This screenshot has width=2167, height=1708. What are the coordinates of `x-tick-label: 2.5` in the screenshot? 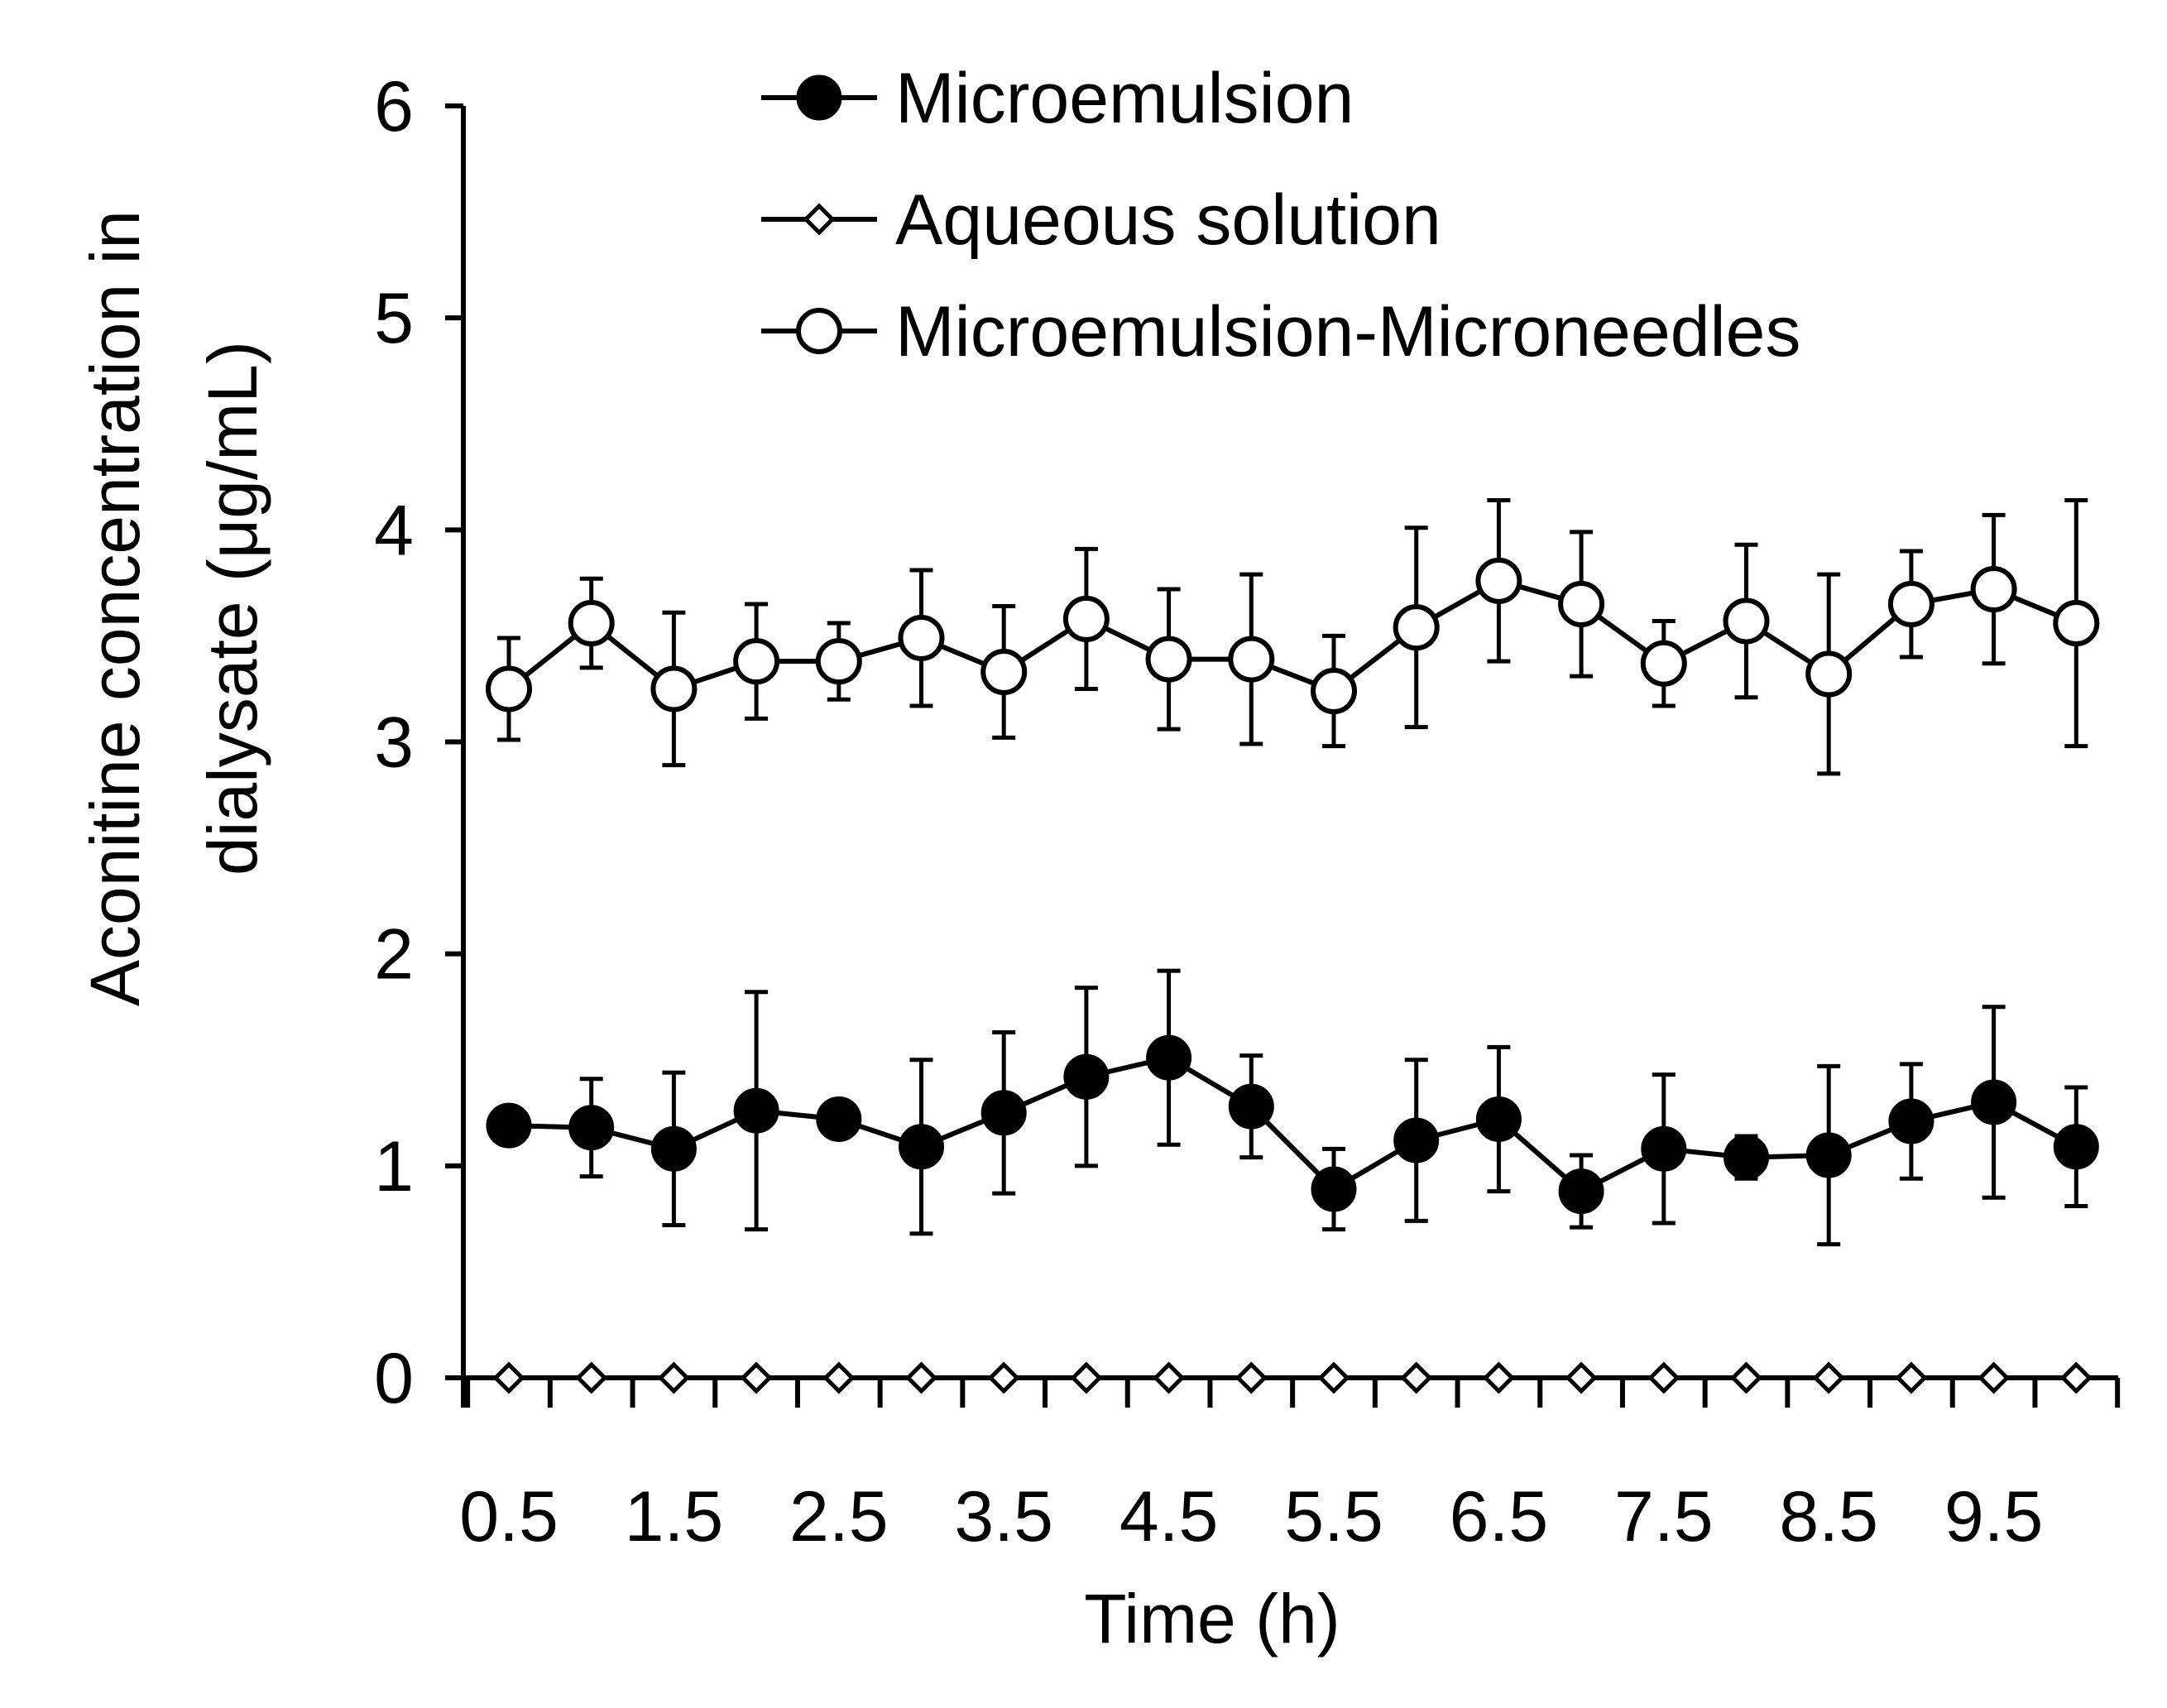 It's located at (839, 1517).